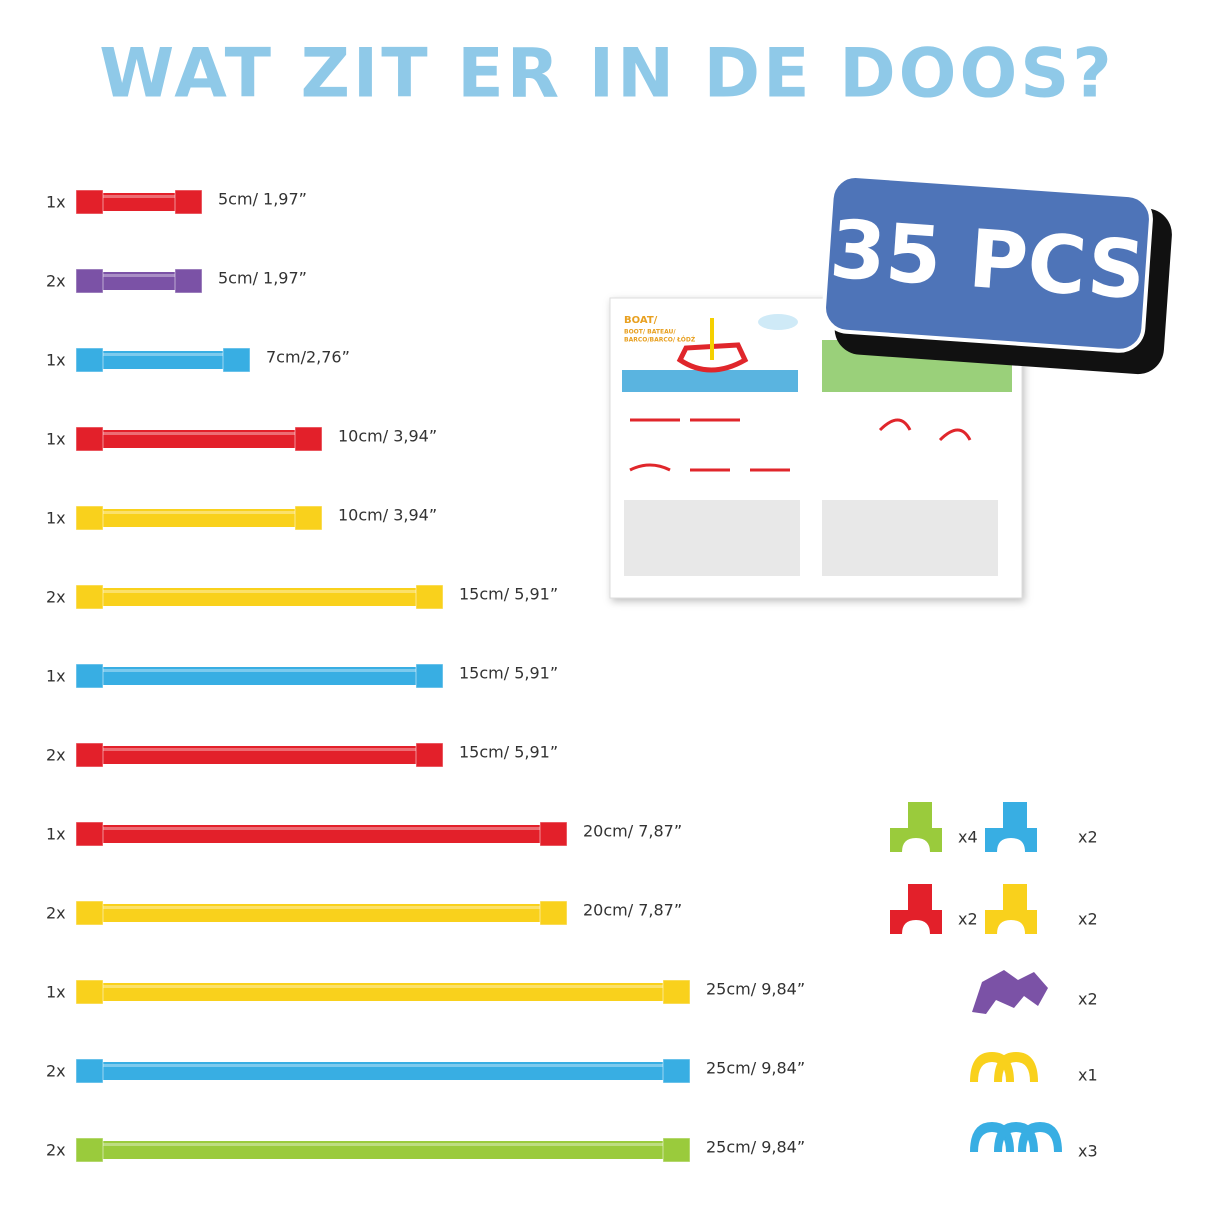  What do you see at coordinates (606, 74) in the screenshot?
I see `title: WAT ZIT ER IN DE DOOS?` at bounding box center [606, 74].